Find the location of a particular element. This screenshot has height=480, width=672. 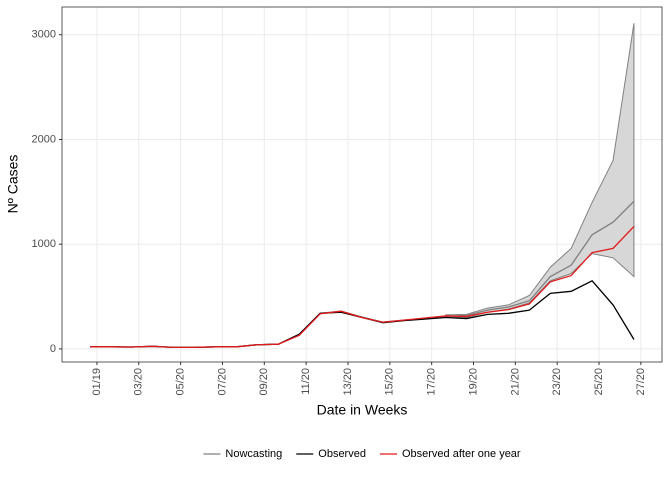

x-tick-label: 11/20 is located at coordinates (306, 381).